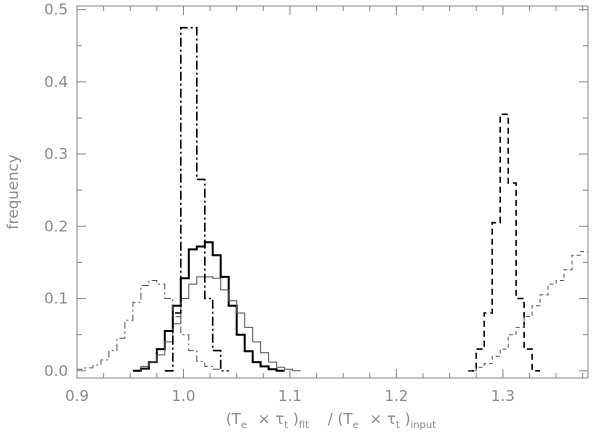  Describe the element at coordinates (504, 242) in the screenshot. I see `histogram-series-dashed-thick` at that location.